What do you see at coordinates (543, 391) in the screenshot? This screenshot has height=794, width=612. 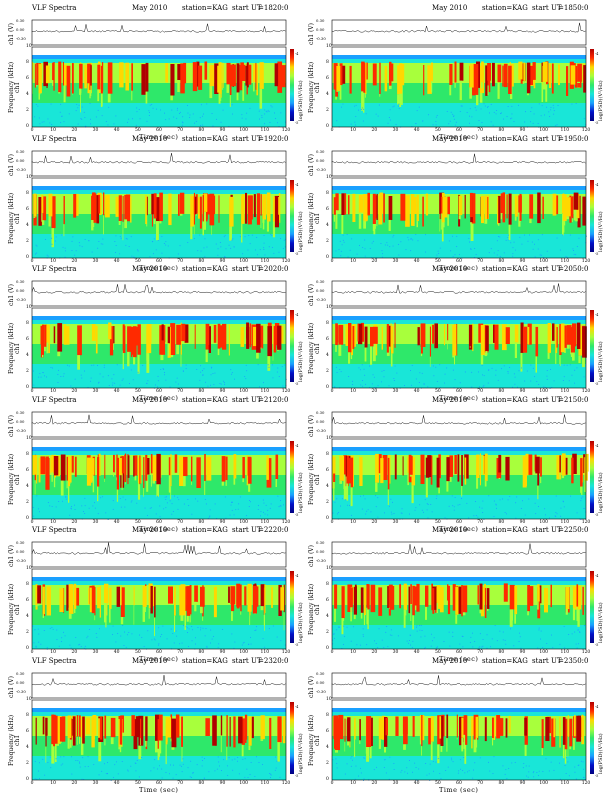 I see `time-tick-label: 100` at bounding box center [543, 391].